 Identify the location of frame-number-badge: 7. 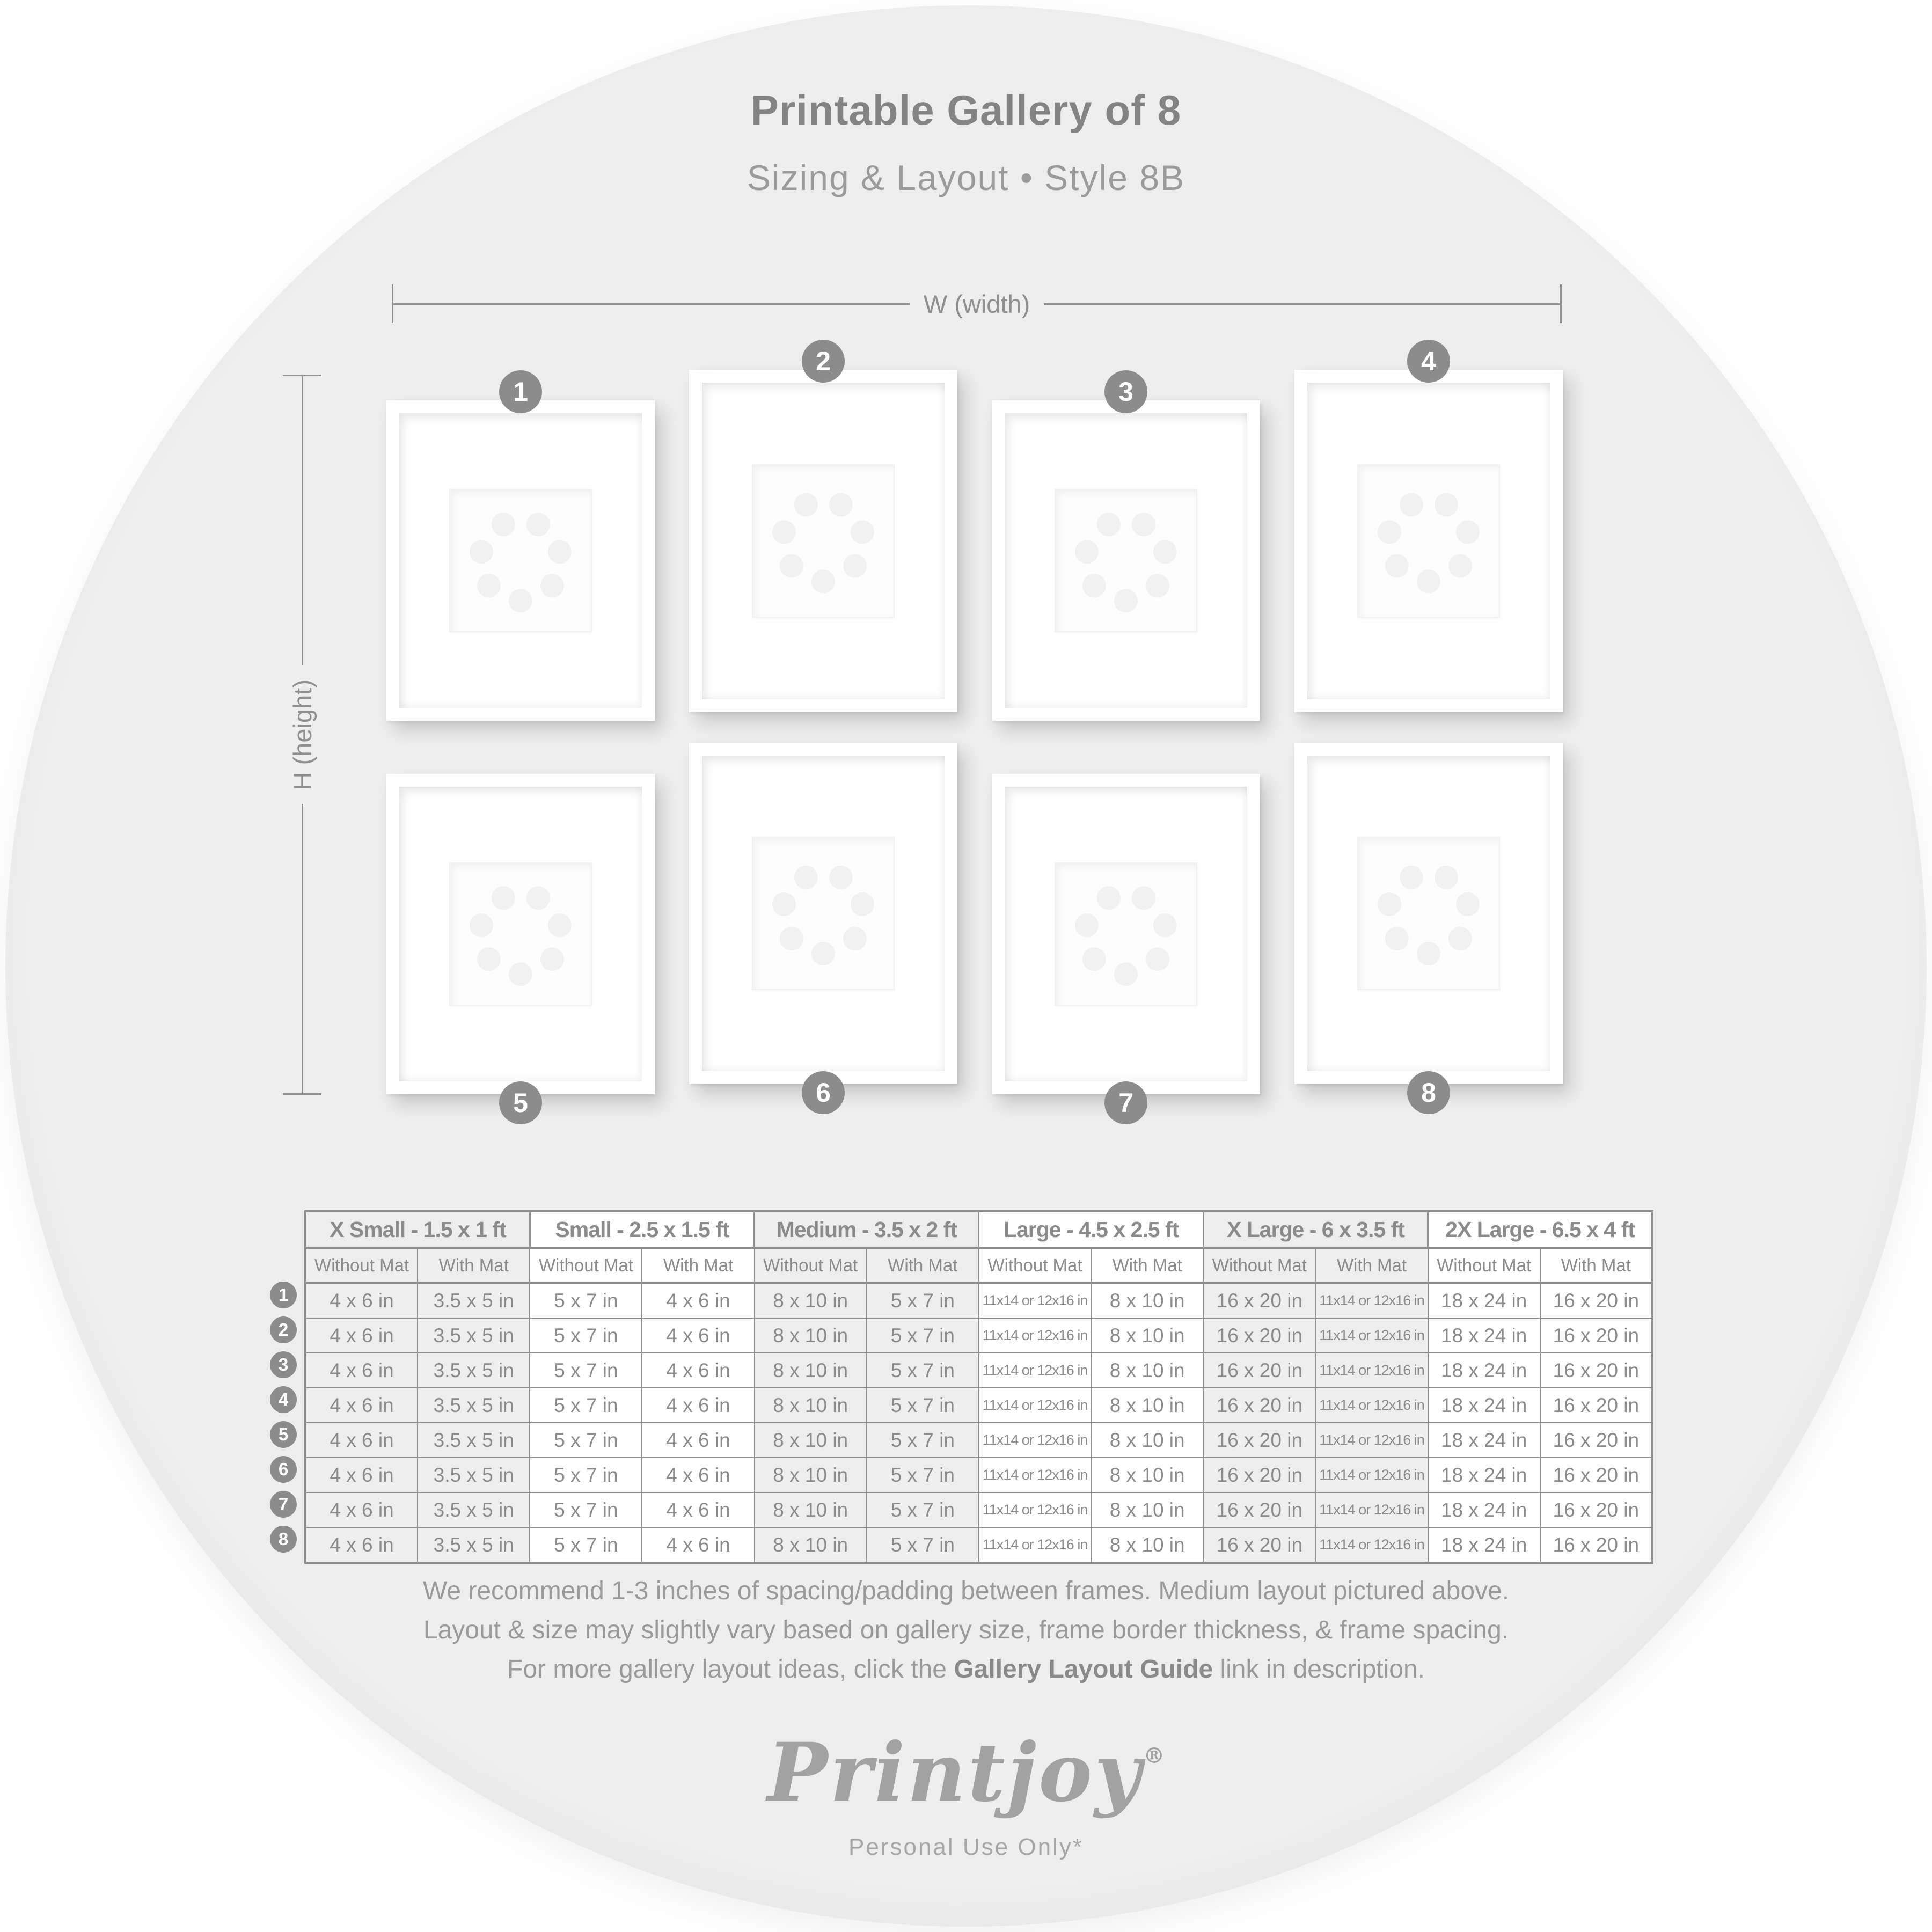
(1125, 1102).